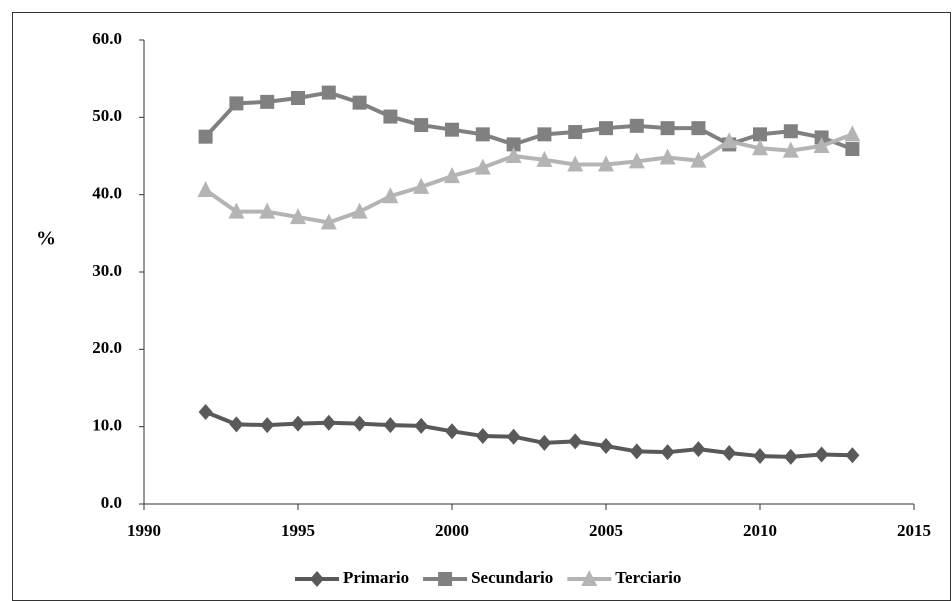 The image size is (952, 601). What do you see at coordinates (107, 193) in the screenshot?
I see `y-tick-label: 40.0` at bounding box center [107, 193].